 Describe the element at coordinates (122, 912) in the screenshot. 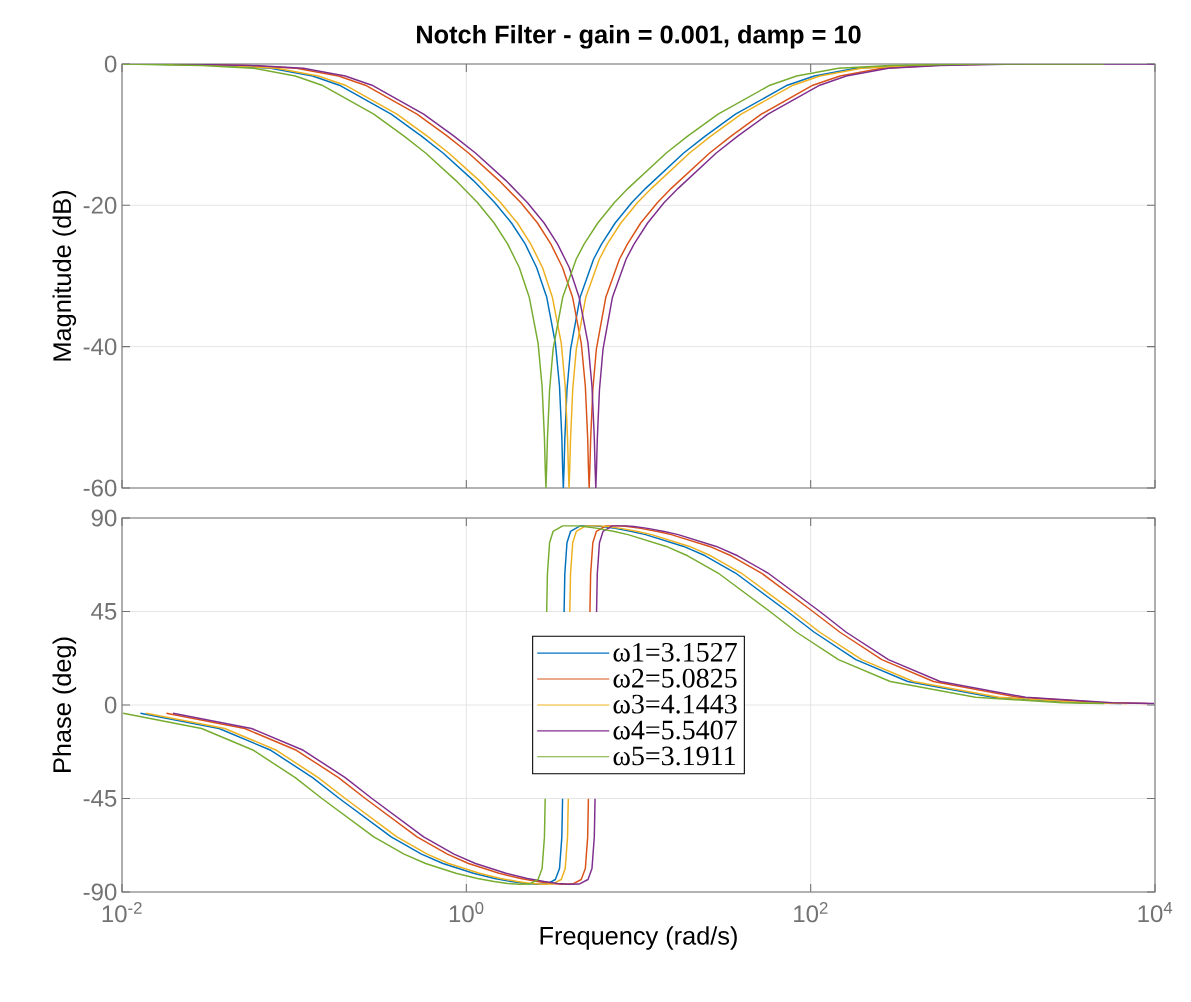

I see `x-tick-label: 10$^{-2}$` at that location.